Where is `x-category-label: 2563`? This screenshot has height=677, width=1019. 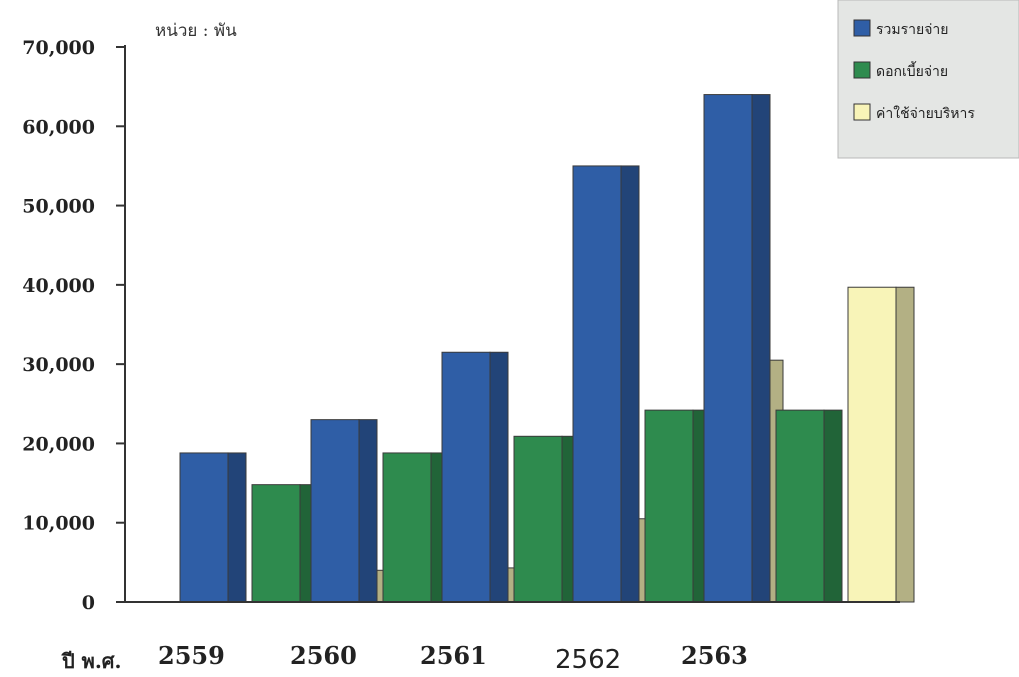 x-category-label: 2563 is located at coordinates (714, 655).